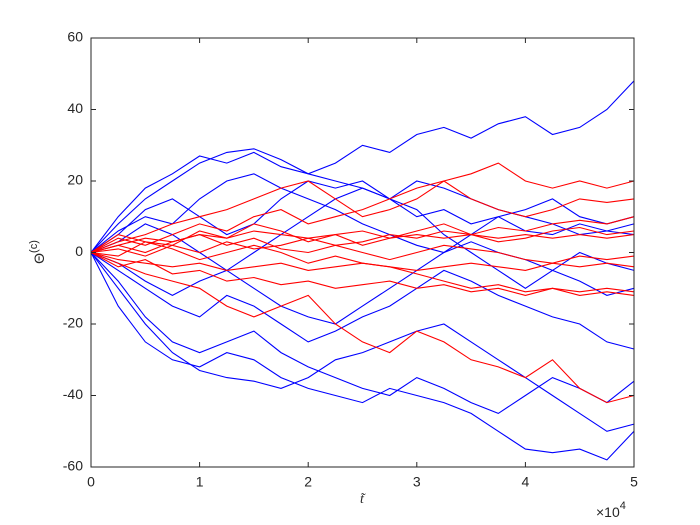 The width and height of the screenshot is (700, 525). I want to click on x-multiplier-exp: 4, so click(623, 506).